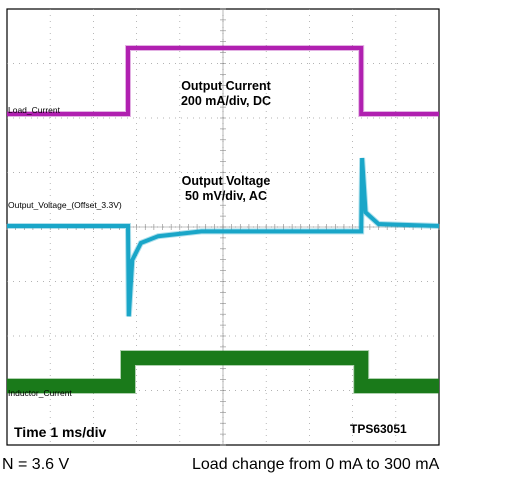 Image resolution: width=523 pixels, height=478 pixels. I want to click on time-per-div-label: Time 1 ms/div, so click(60, 432).